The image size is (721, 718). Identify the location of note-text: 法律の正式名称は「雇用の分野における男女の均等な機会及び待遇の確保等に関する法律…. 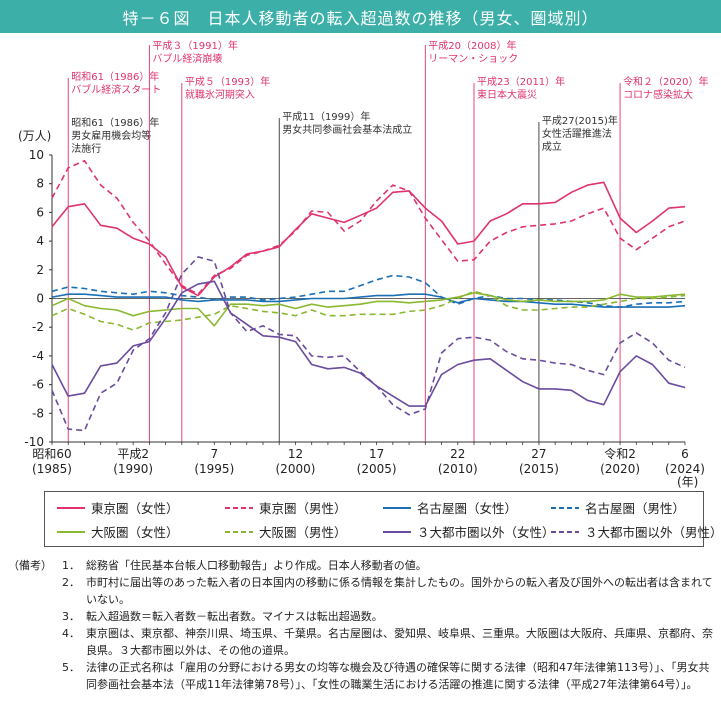
(398, 676).